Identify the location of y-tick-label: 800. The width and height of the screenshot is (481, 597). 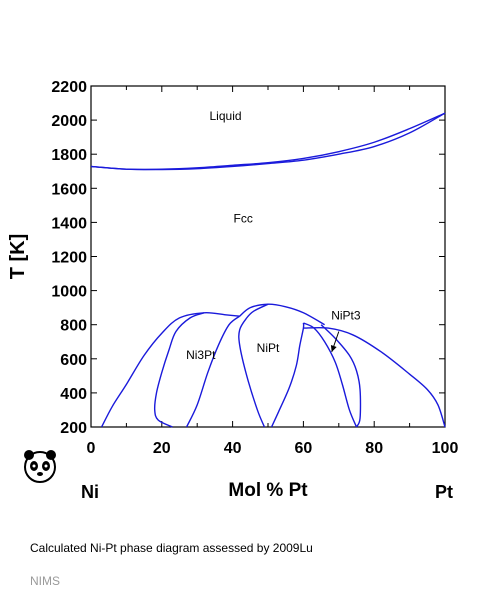
(73, 326).